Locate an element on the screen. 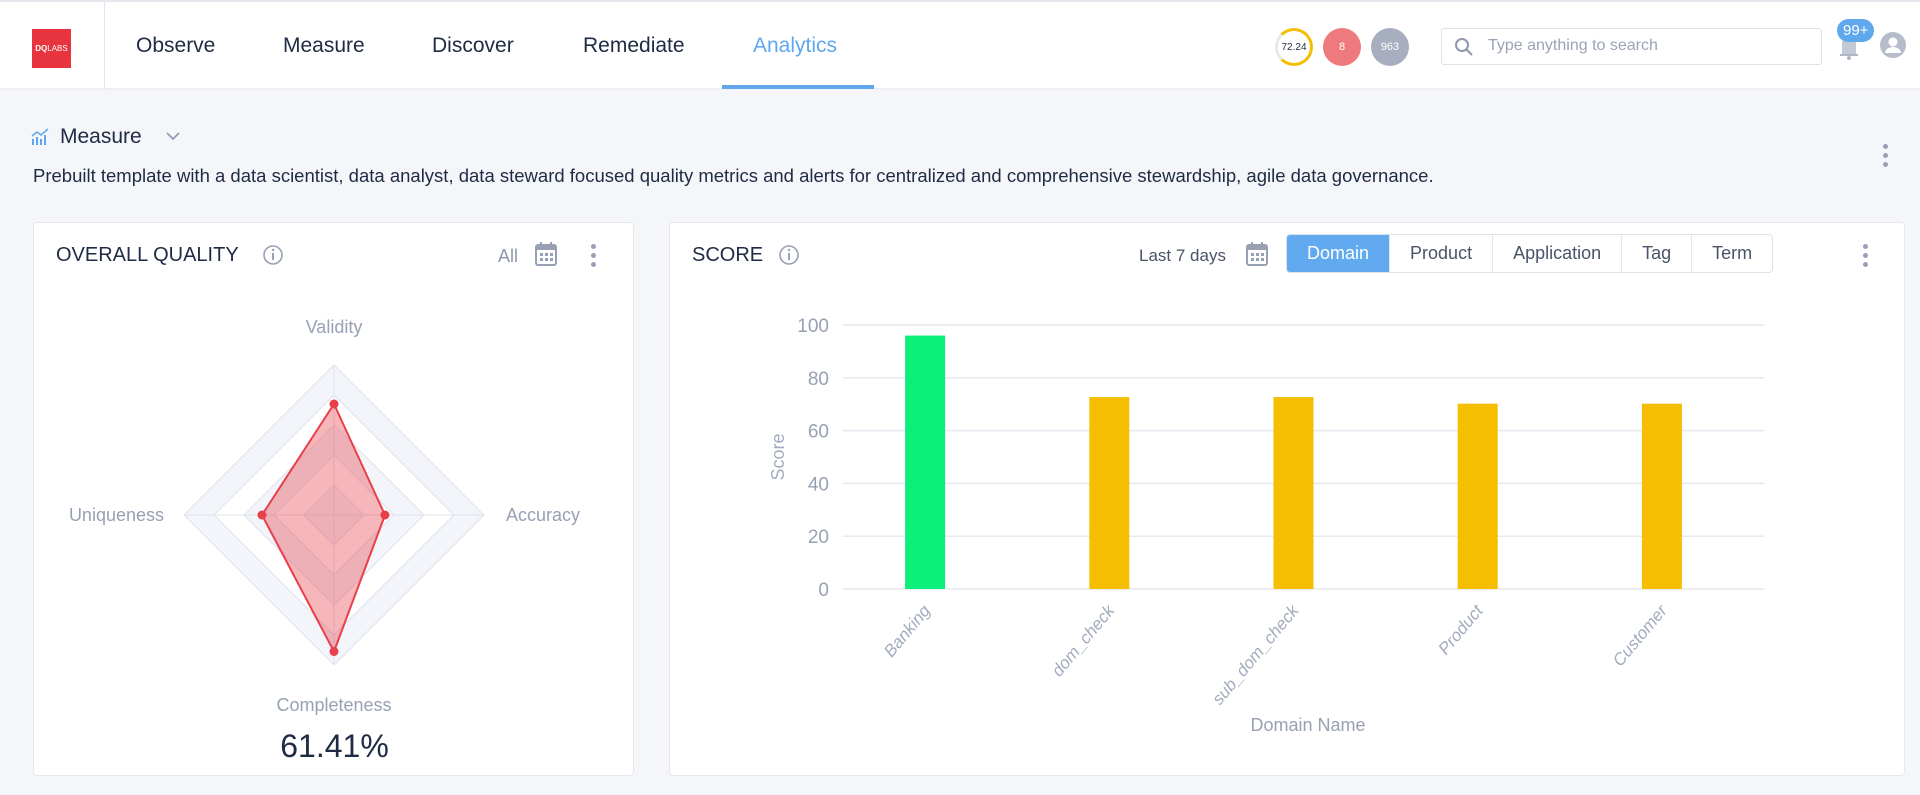 Image resolution: width=1920 pixels, height=795 pixels. nav-remediate: Remediate is located at coordinates (634, 45).